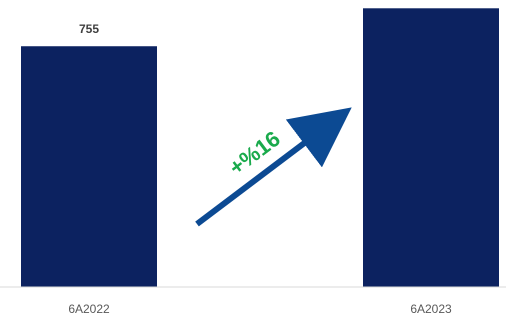 The height and width of the screenshot is (321, 506). I want to click on x-tick-label-6A2023: 6A2023, so click(431, 309).